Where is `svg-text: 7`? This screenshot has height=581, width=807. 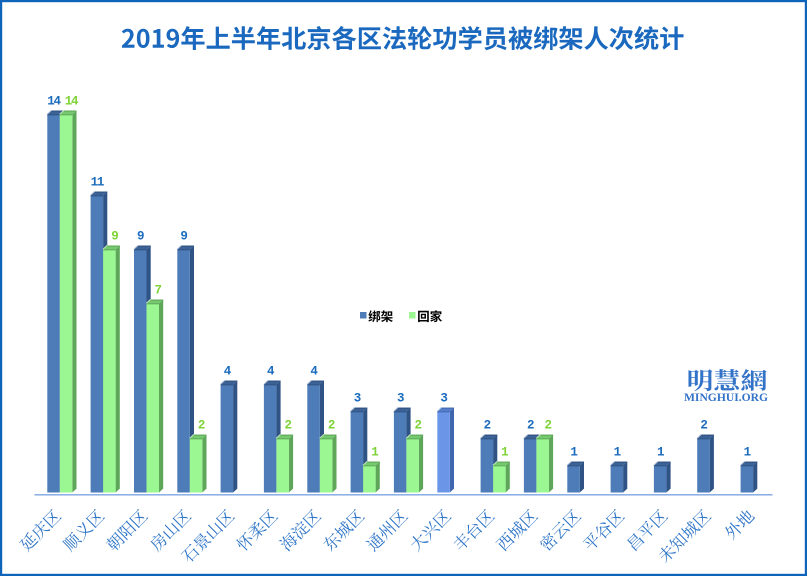
svg-text: 7 is located at coordinates (158, 290).